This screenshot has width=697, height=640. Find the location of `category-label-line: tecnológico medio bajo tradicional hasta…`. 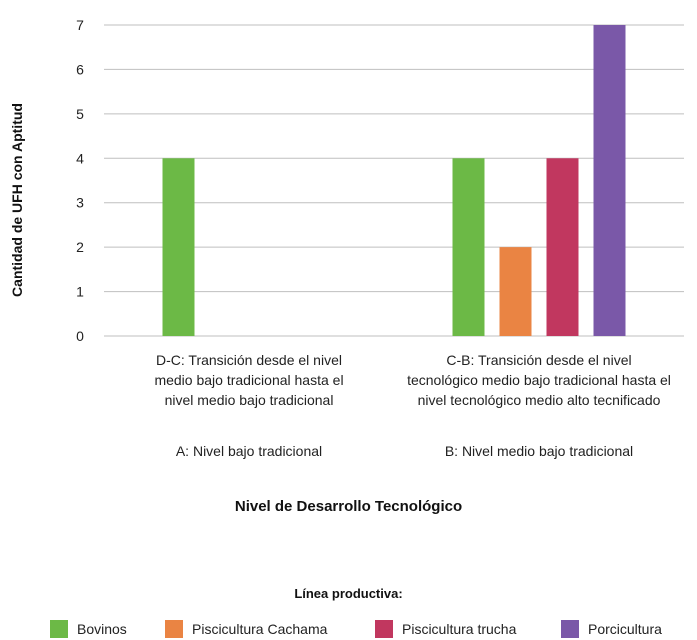

category-label-line: tecnológico medio bajo tradicional hasta… is located at coordinates (539, 380).